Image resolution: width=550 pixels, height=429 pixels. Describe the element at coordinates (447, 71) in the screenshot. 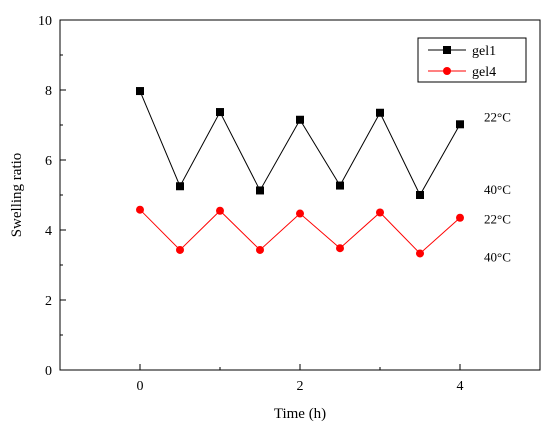

I see `legend-marker-gel4` at that location.